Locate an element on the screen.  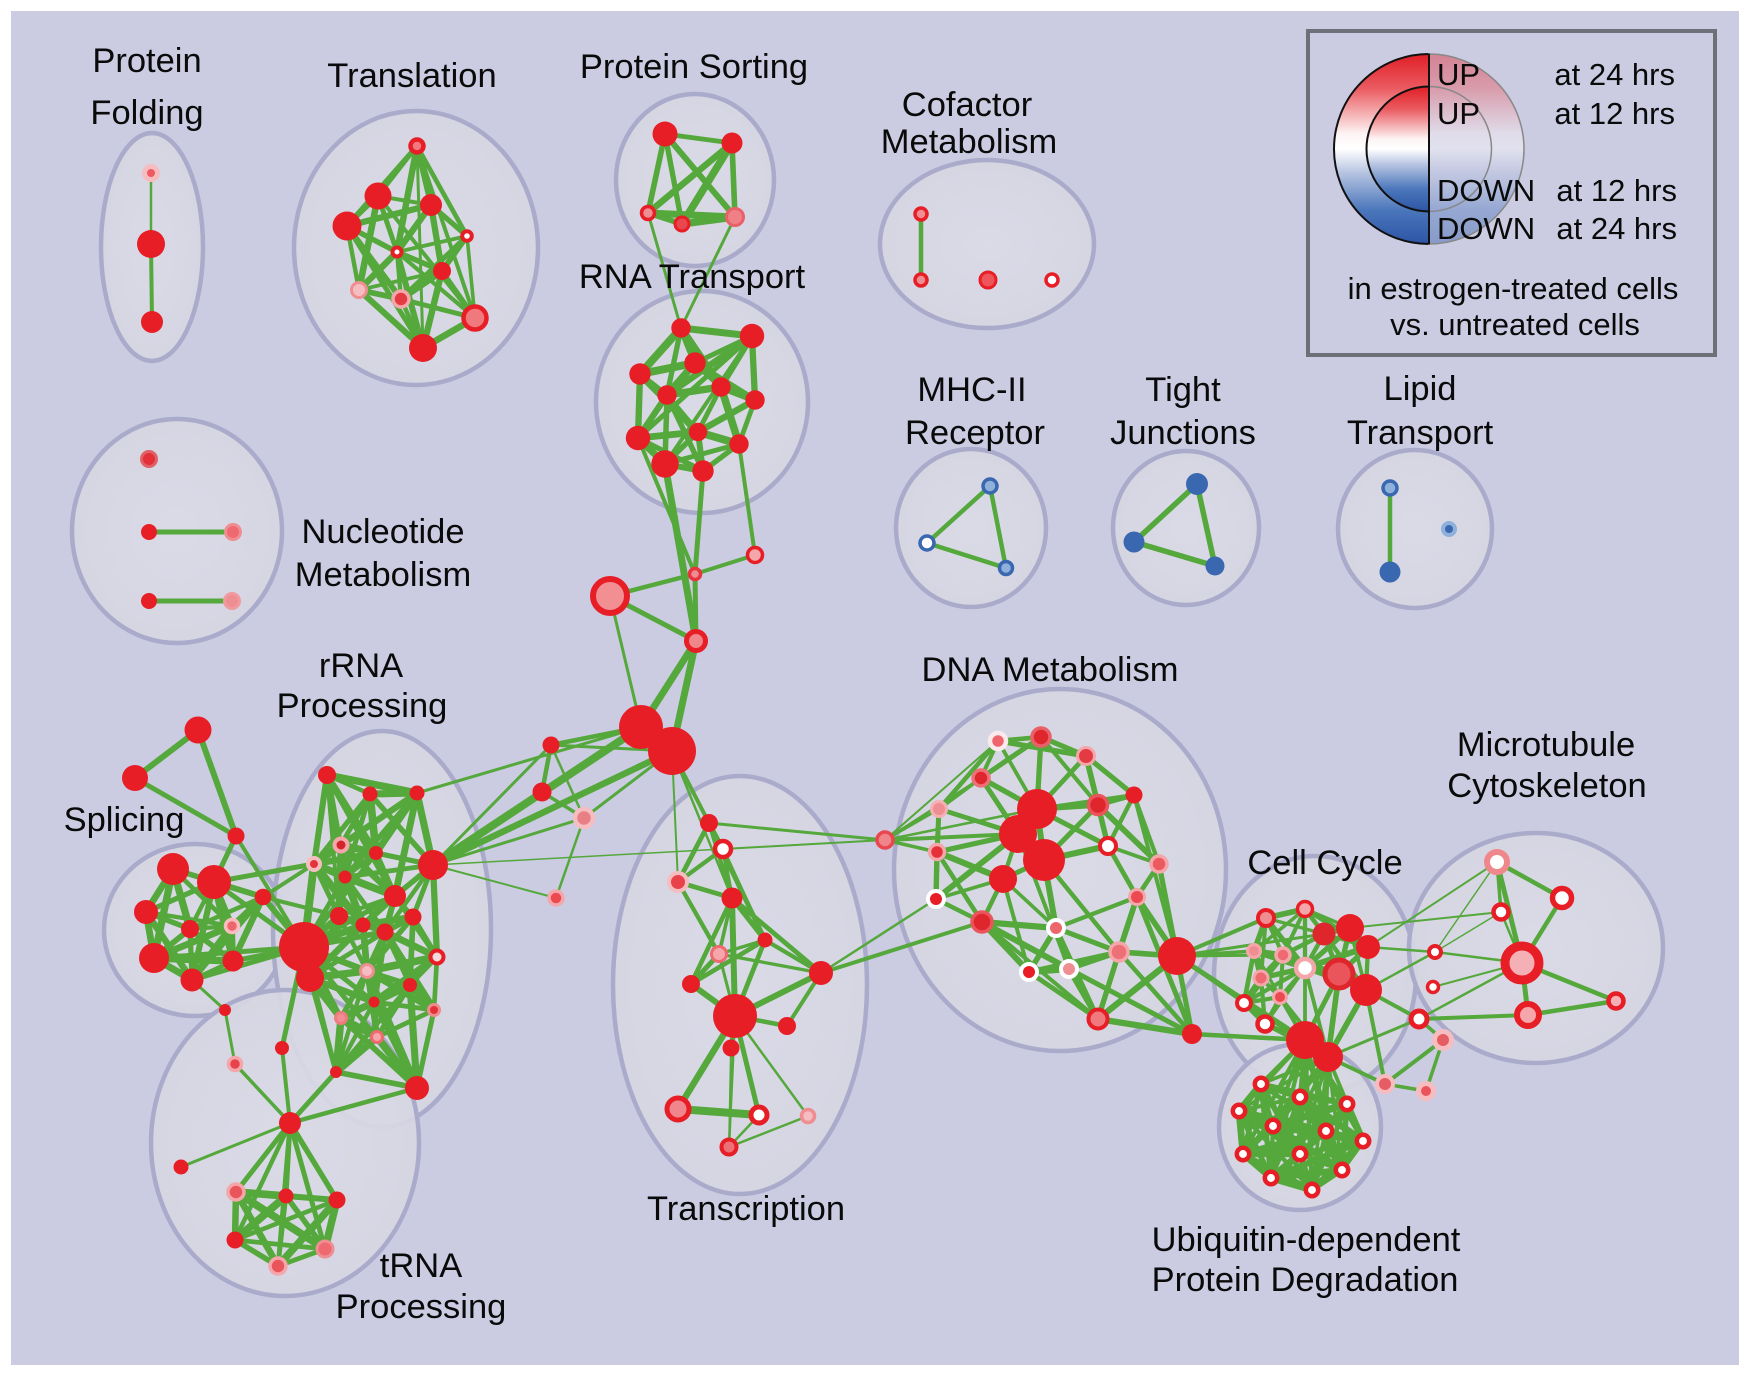
svg-text: Tight is located at coordinates (1183, 390).